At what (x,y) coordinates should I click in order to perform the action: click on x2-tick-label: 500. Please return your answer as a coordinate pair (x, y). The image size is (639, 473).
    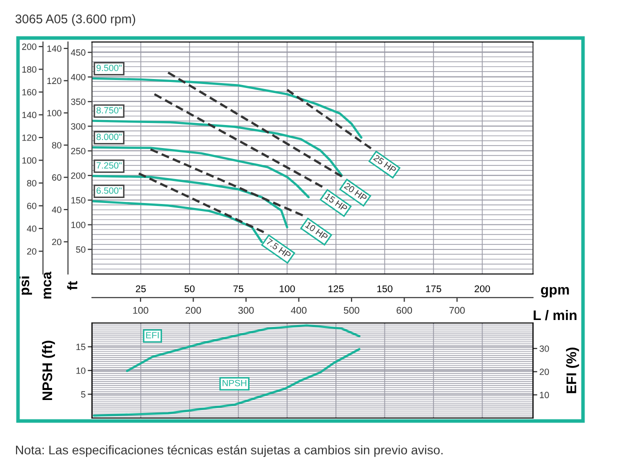
    Looking at the image, I should click on (352, 310).